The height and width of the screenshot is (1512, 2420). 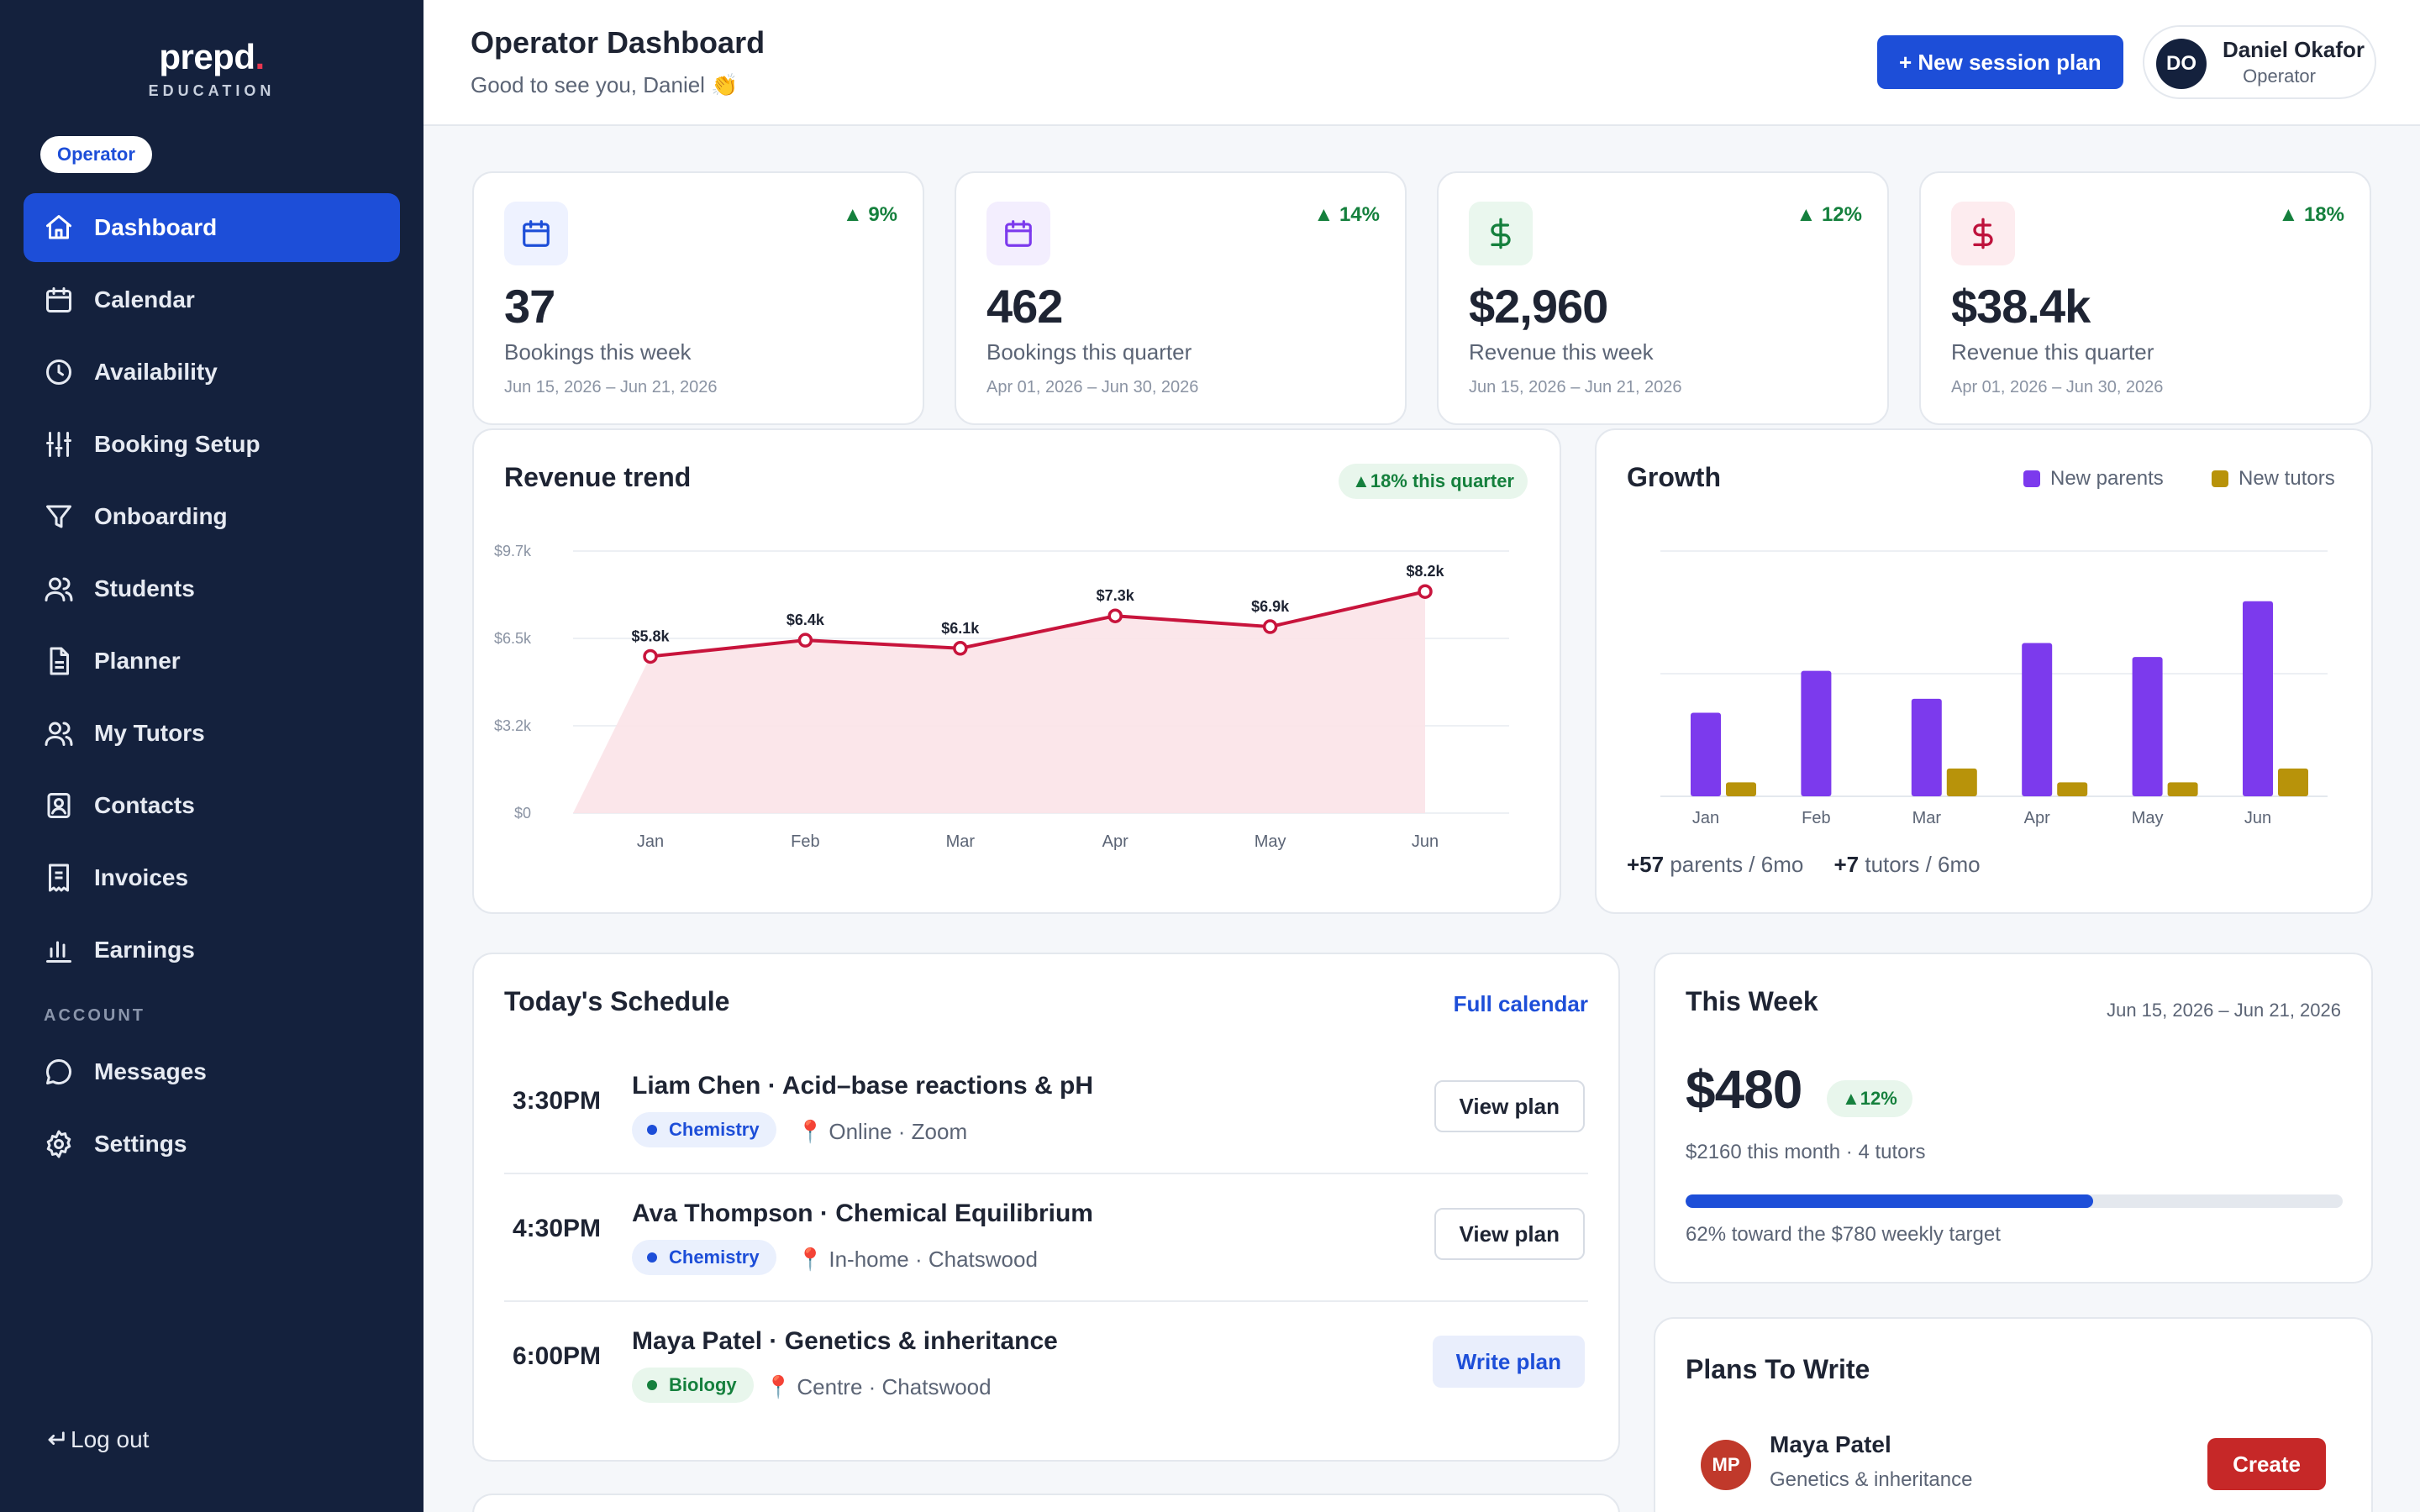 I want to click on dollar-icon, so click(x=1983, y=233).